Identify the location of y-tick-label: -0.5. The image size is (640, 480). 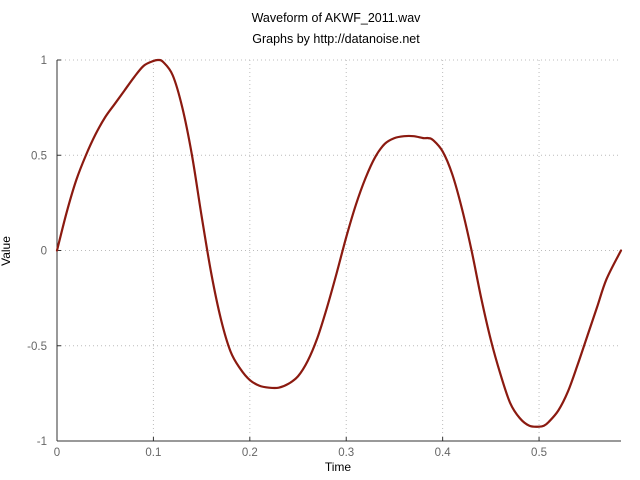
(37, 347).